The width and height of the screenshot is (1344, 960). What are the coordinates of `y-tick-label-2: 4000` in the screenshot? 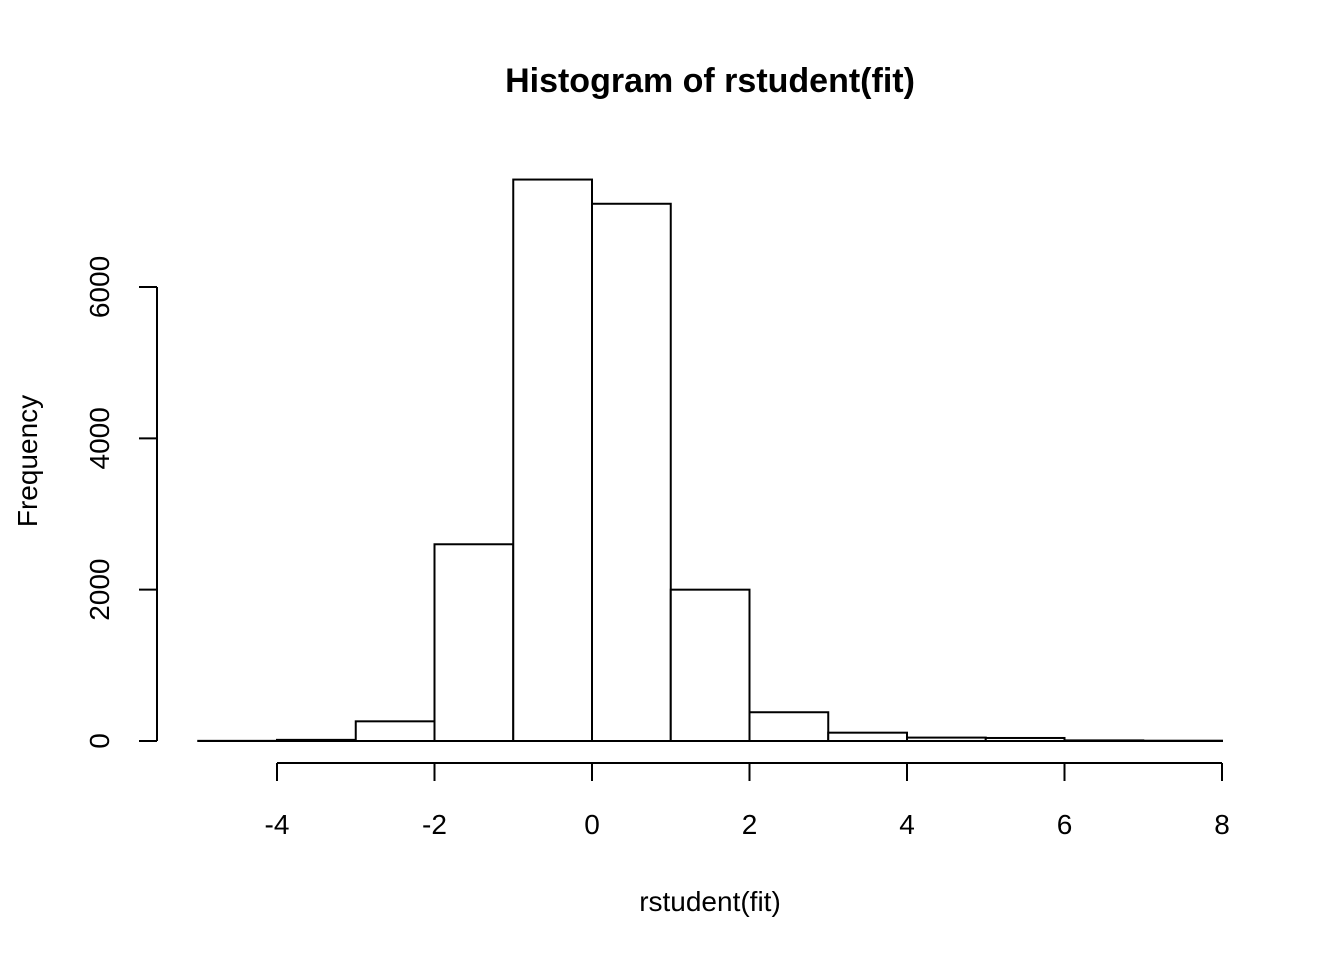 It's located at (99, 438).